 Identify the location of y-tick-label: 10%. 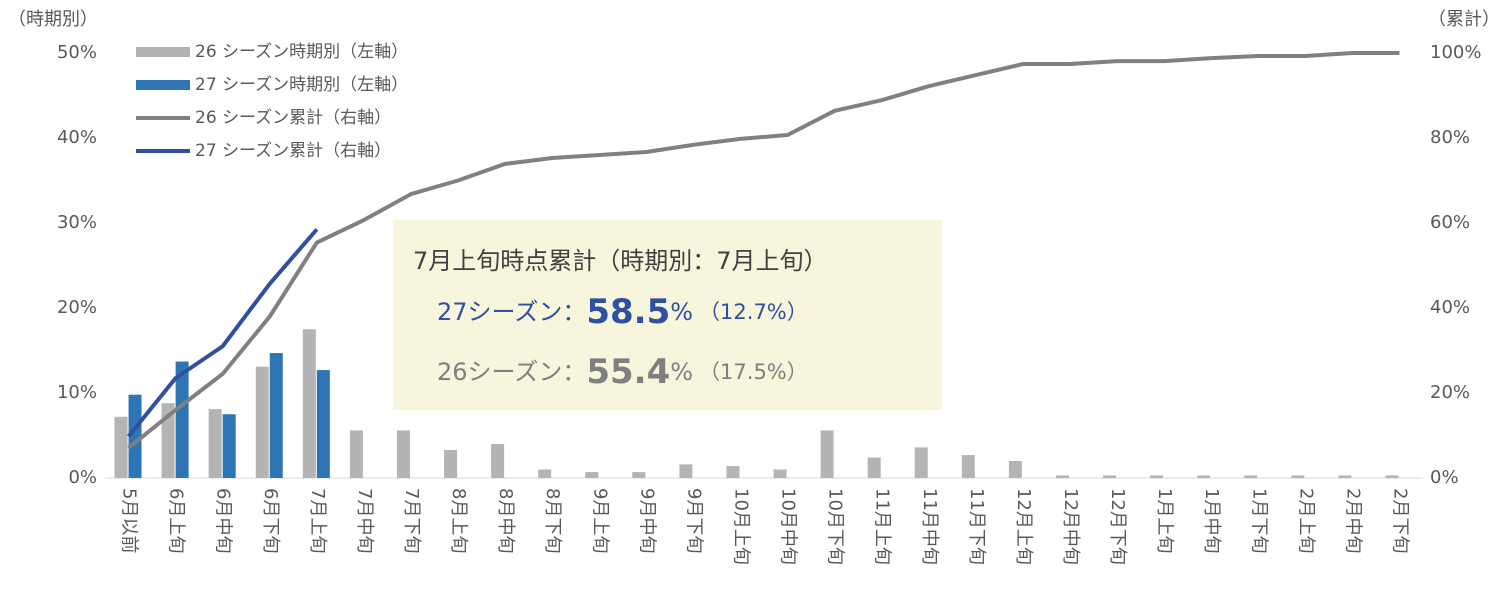
(77, 392).